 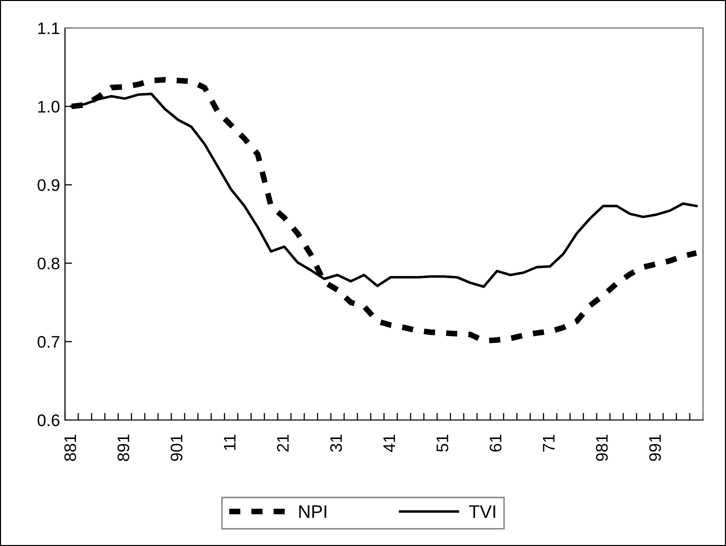 I want to click on x-tick-label: 881, so click(x=70, y=447).